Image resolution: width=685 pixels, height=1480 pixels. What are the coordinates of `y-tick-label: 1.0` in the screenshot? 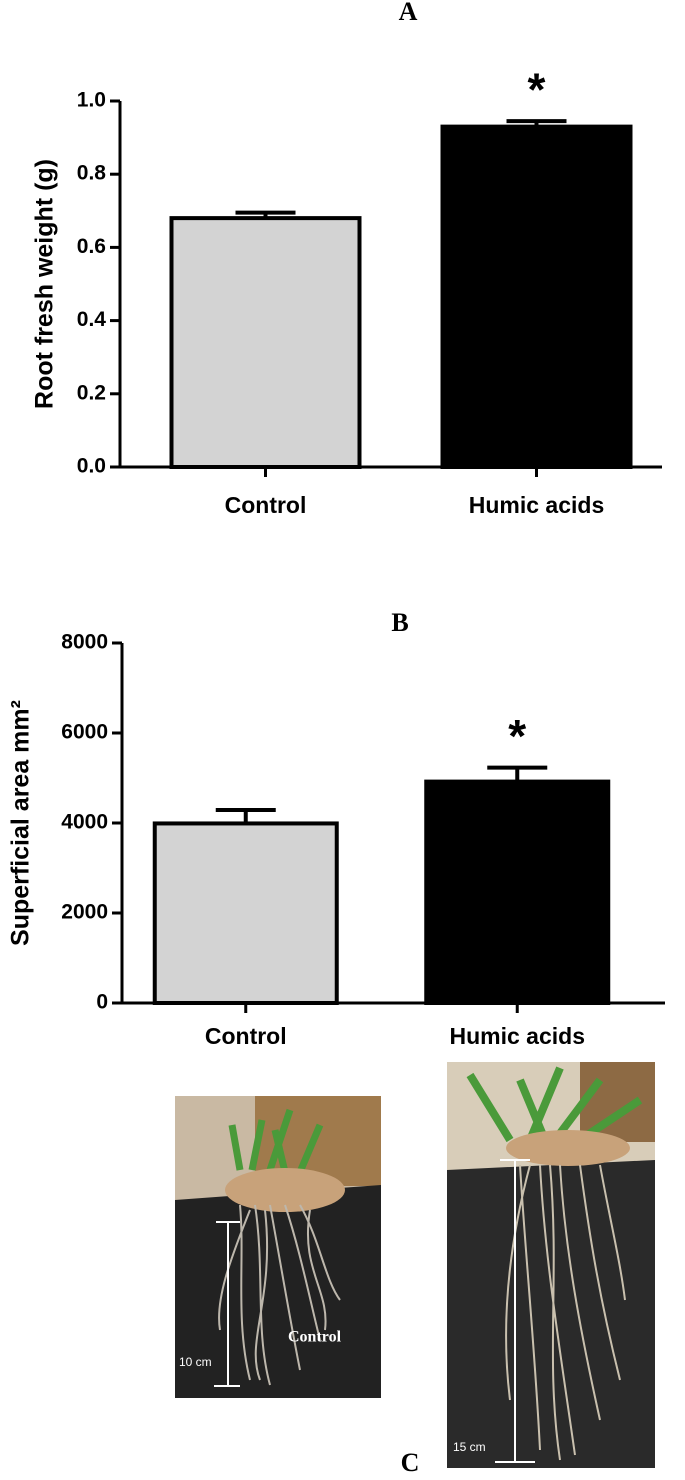 It's located at (91, 100).